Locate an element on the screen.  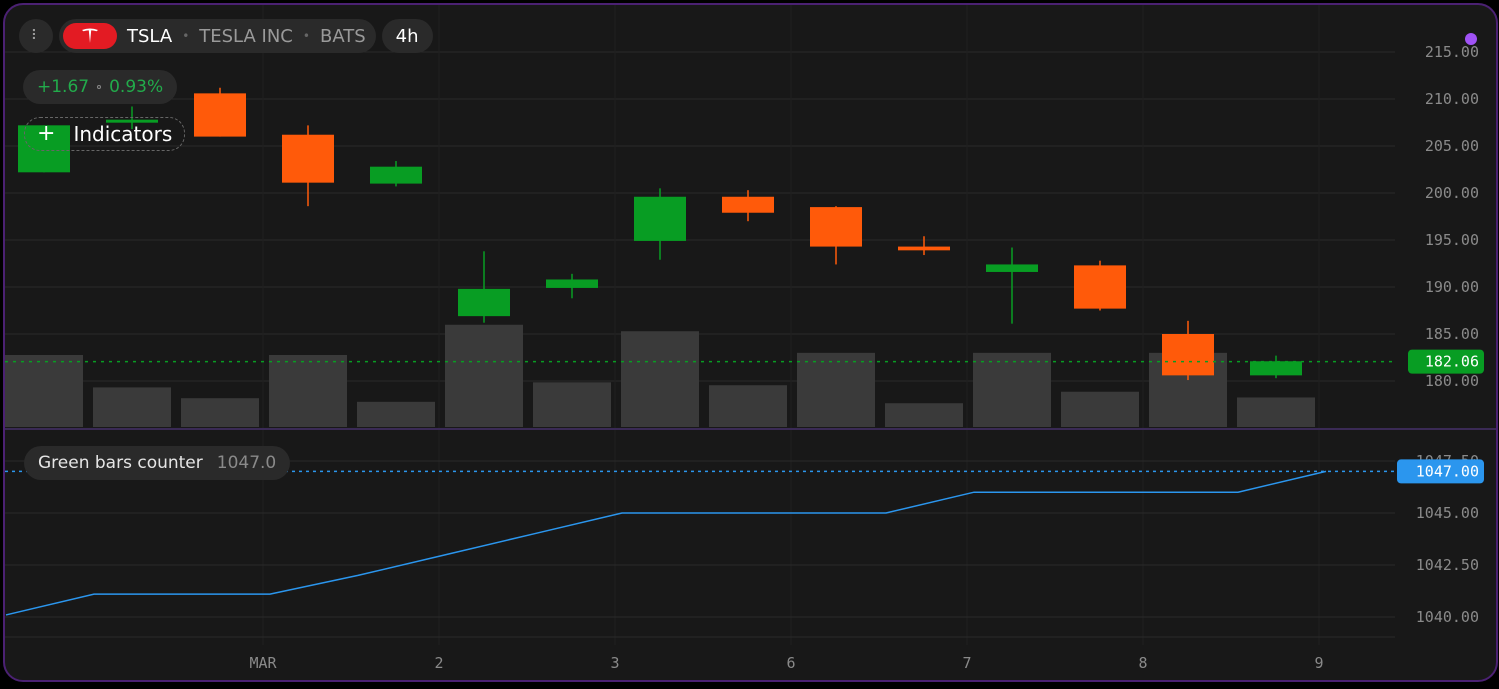
plus-icon: + is located at coordinates (46, 133).